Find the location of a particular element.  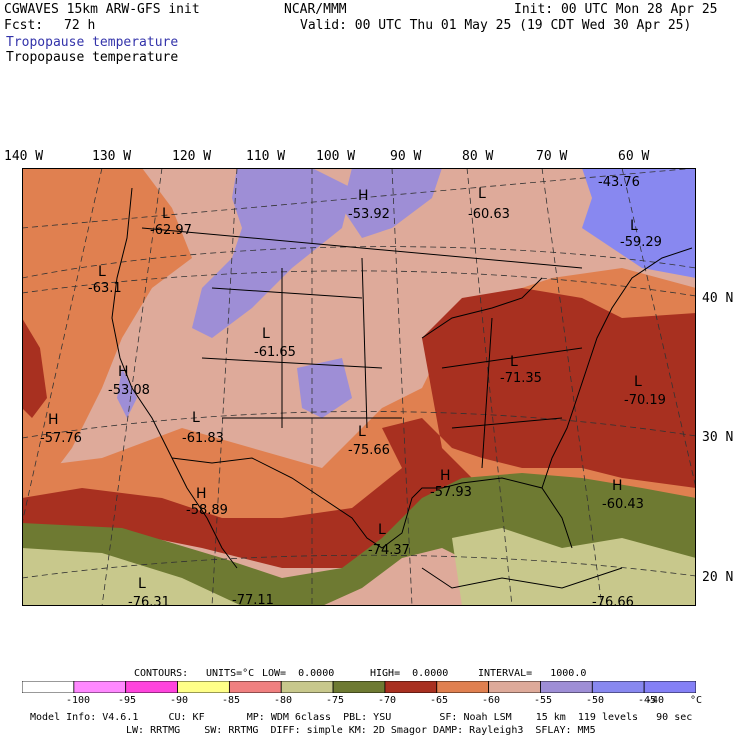

center-label-15: H-58.89 is located at coordinates (207, 502).